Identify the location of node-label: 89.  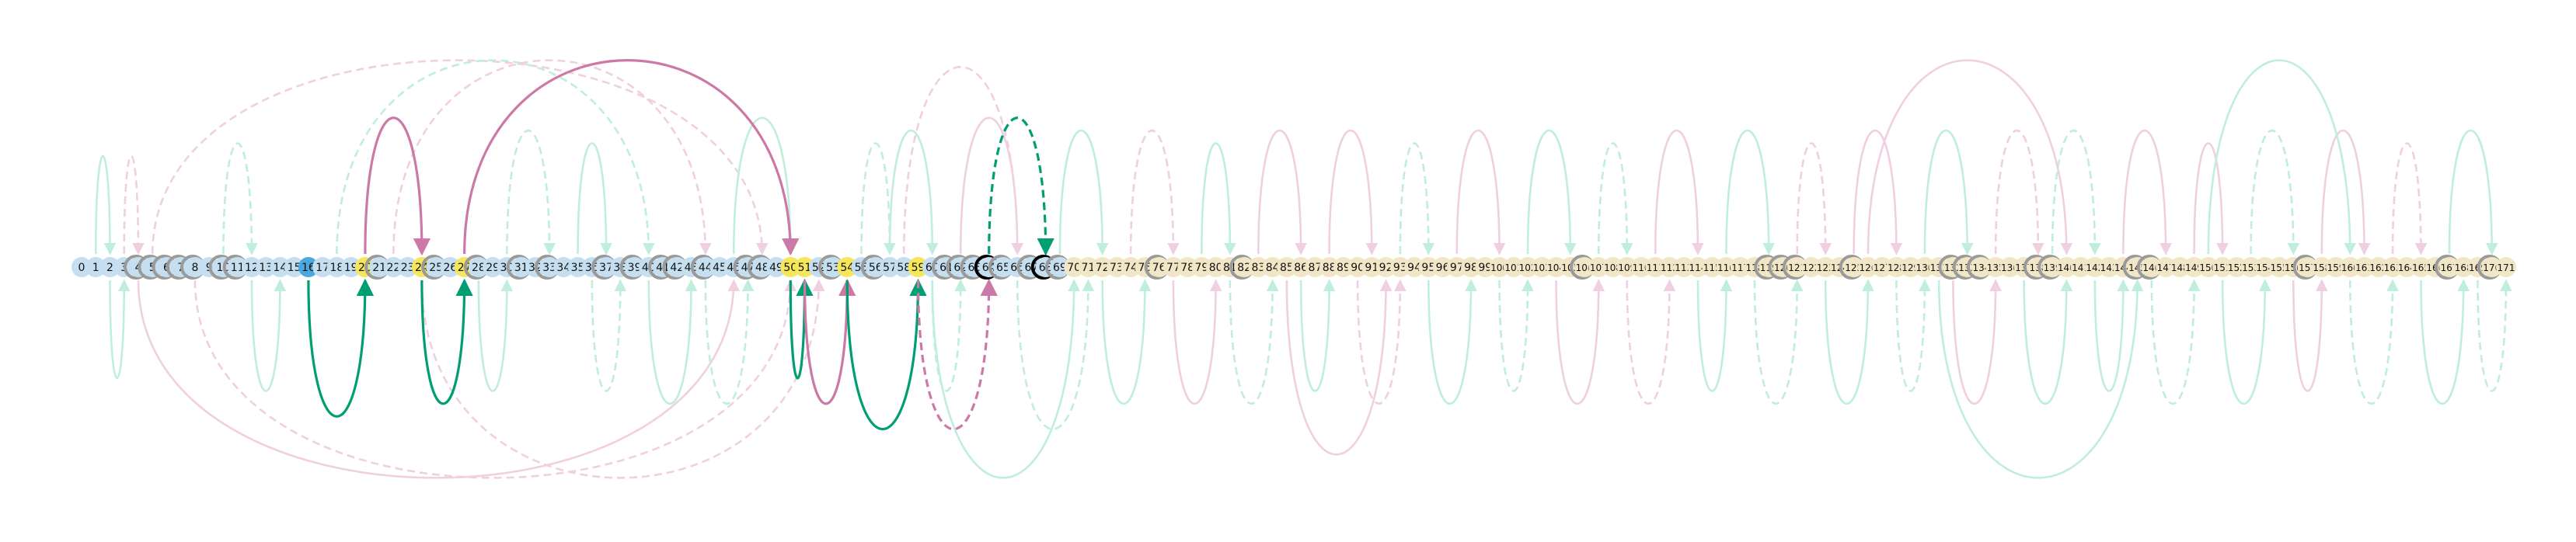
(1344, 268).